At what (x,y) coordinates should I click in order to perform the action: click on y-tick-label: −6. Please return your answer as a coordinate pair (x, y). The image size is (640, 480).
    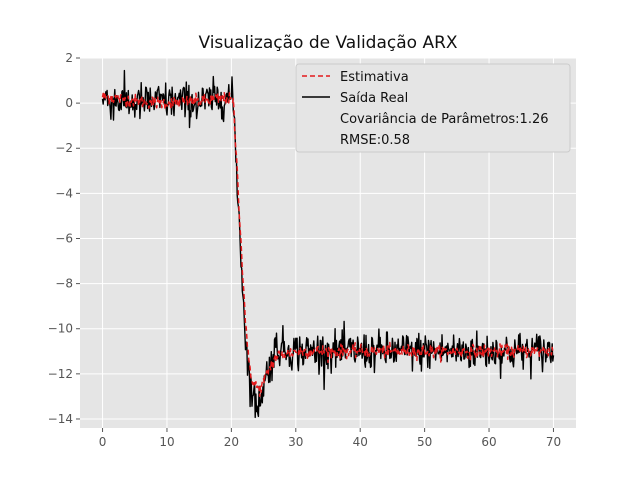
    Looking at the image, I should click on (64, 238).